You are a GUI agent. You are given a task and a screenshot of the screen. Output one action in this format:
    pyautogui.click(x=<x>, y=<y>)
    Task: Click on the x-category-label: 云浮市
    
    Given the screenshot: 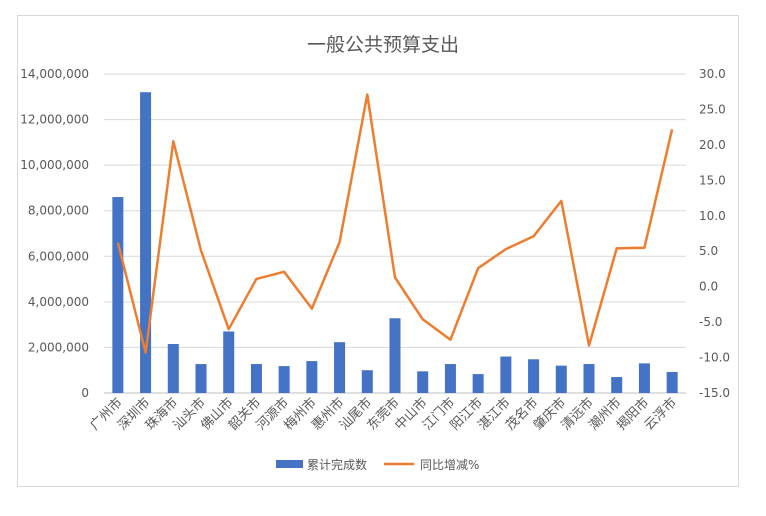 What is the action you would take?
    pyautogui.click(x=660, y=414)
    